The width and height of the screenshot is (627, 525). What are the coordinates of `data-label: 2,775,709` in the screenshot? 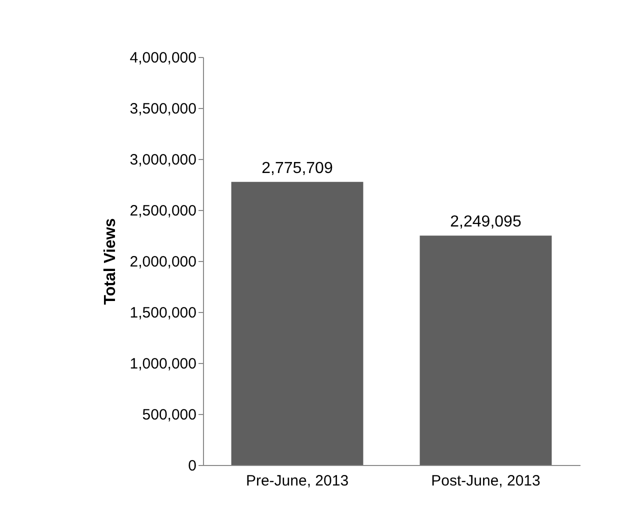 It's located at (297, 168).